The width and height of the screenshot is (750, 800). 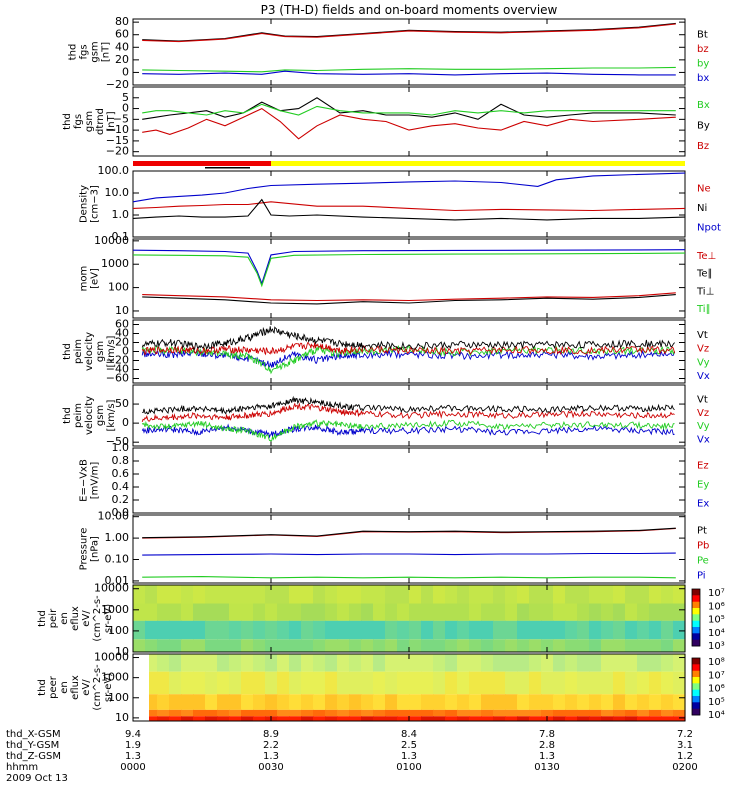 What do you see at coordinates (67, 351) in the screenshot?
I see `y-axis-label: thd` at bounding box center [67, 351].